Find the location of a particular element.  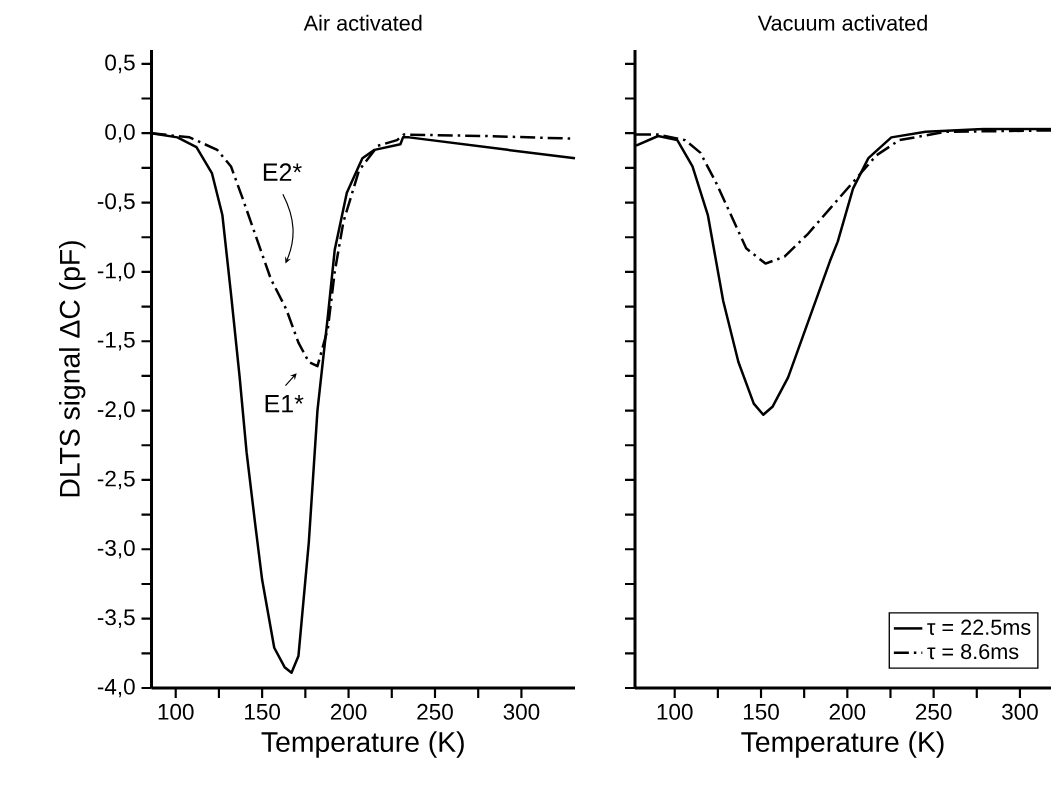

legend-label: τ = 8.6ms is located at coordinates (973, 651).